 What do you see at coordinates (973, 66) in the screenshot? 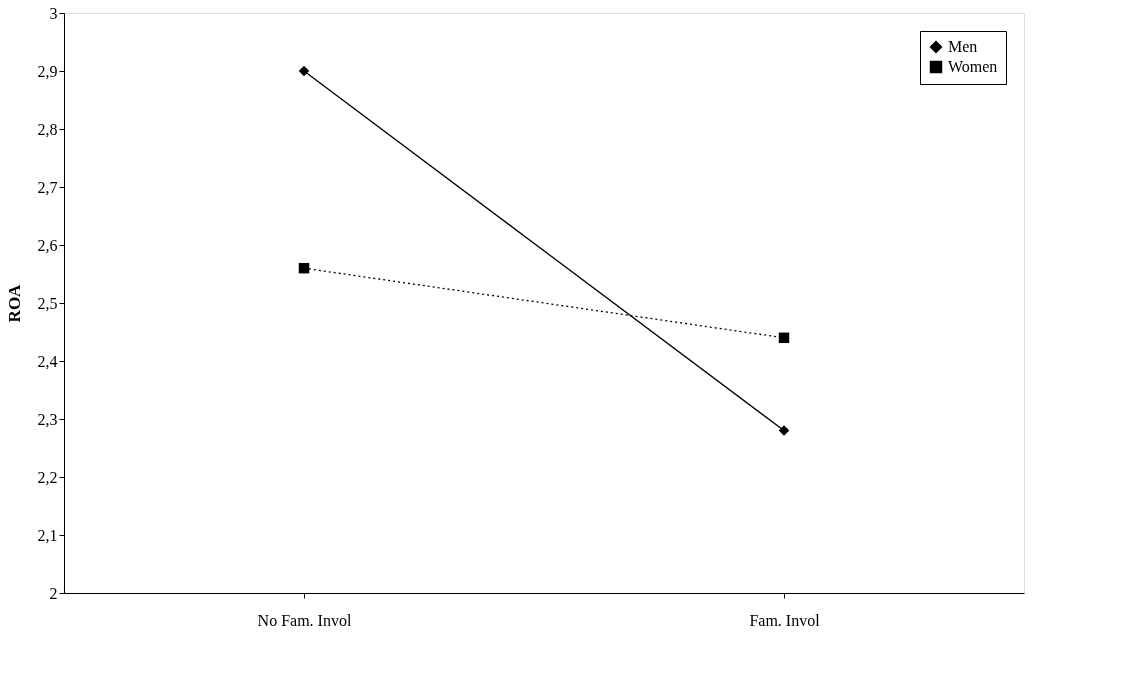
I see `legend-label: Women` at bounding box center [973, 66].